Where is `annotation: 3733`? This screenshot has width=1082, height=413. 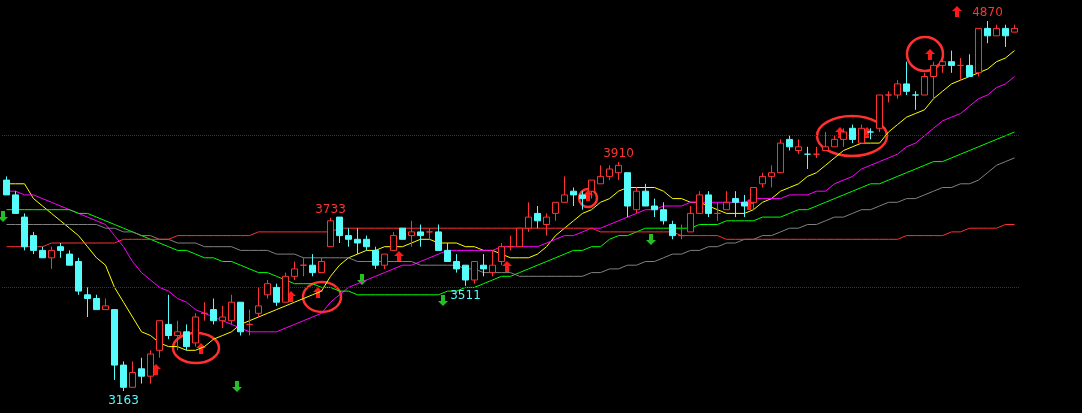
annotation: 3733 is located at coordinates (330, 208).